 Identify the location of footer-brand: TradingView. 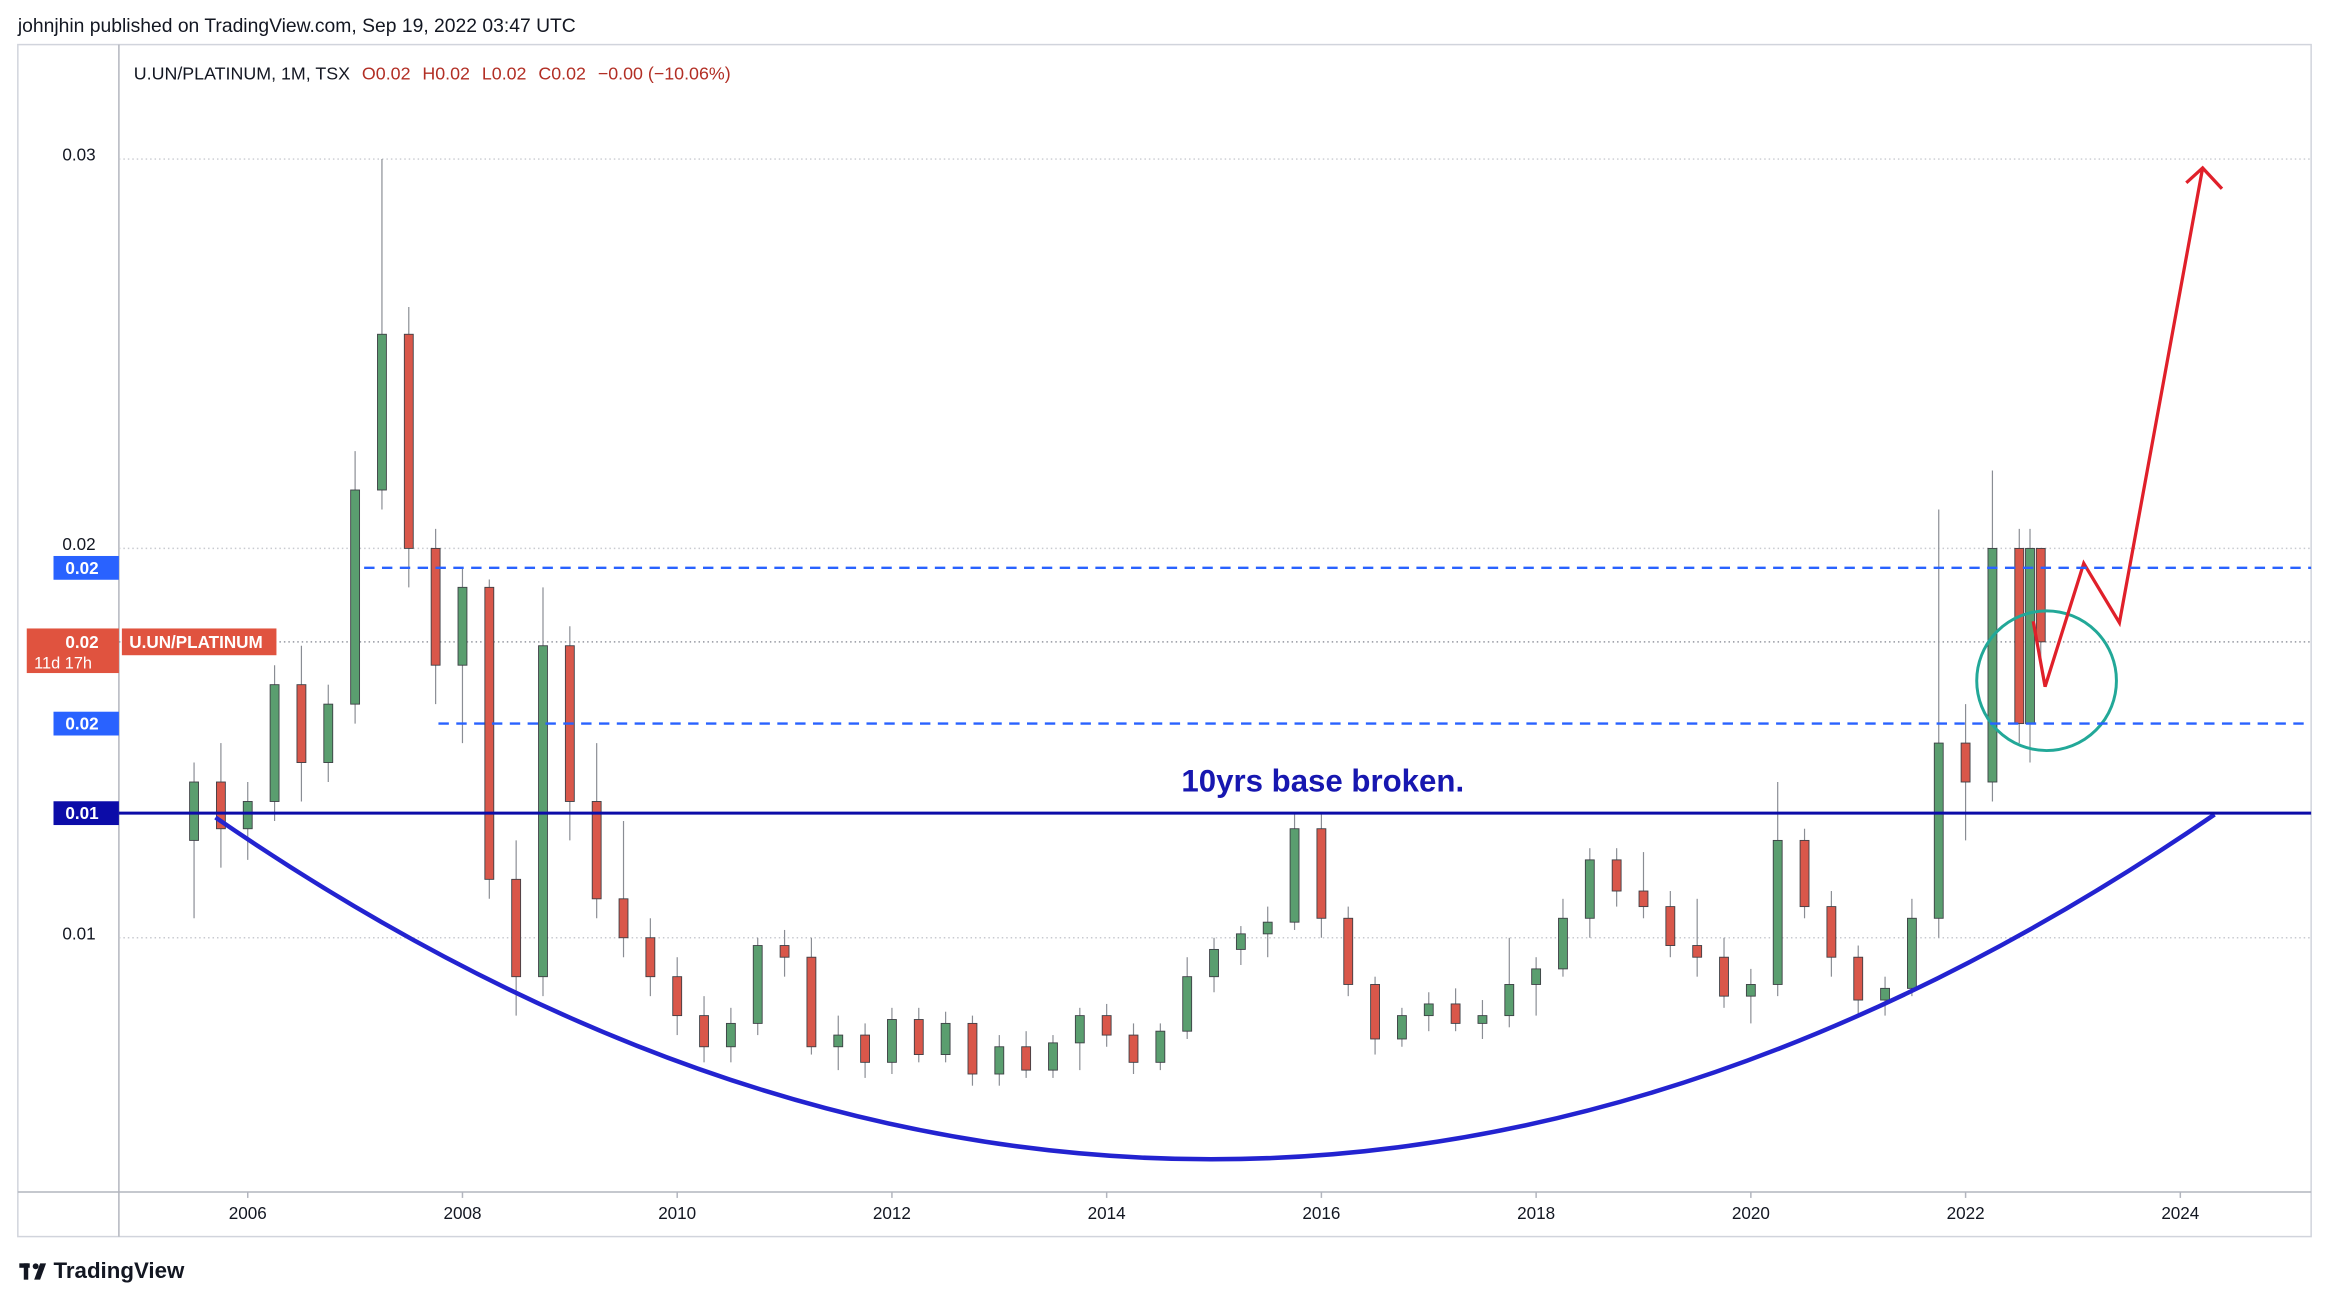
(120, 1270).